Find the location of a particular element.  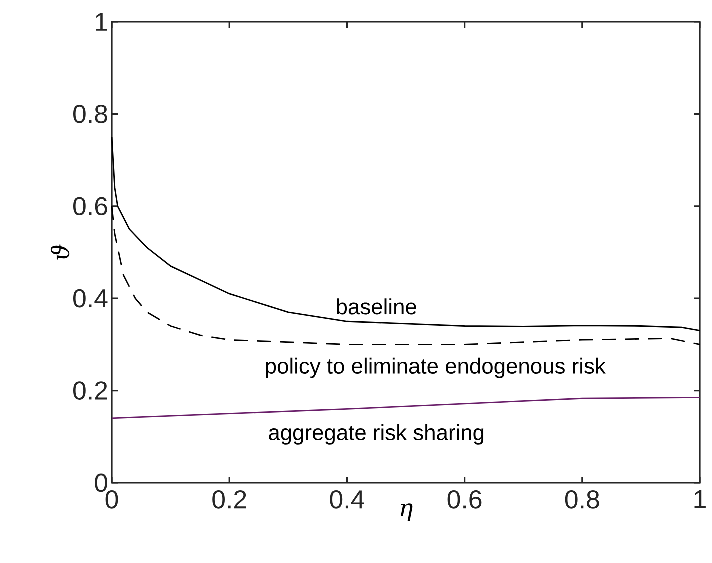

x-tick-label: 0.8 is located at coordinates (582, 499).